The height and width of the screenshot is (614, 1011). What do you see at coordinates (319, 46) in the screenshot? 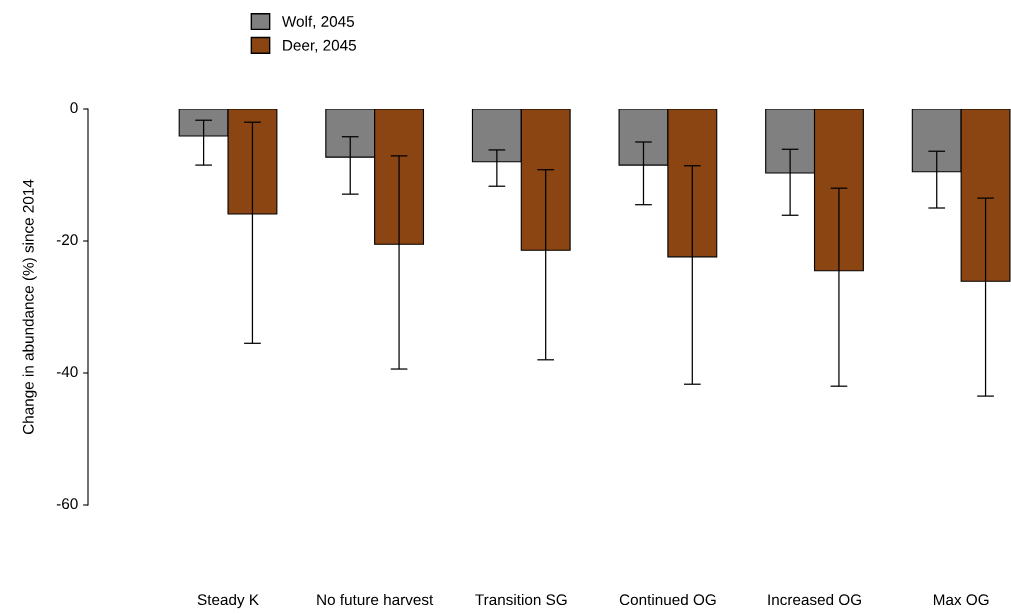
I see `legend-label: Deer, 2045` at bounding box center [319, 46].